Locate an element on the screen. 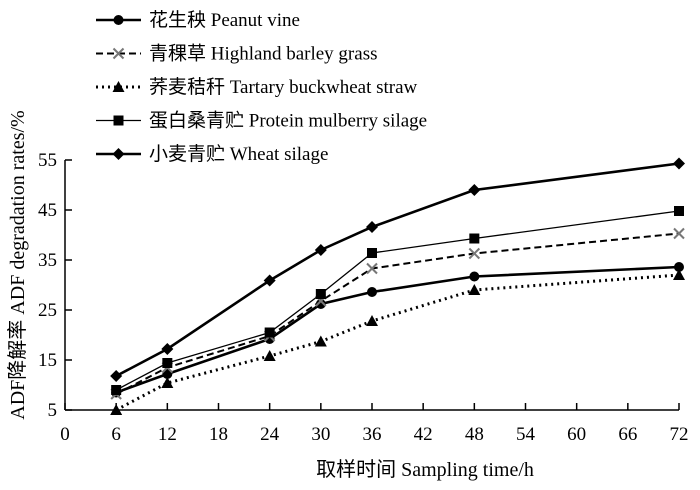 The image size is (700, 490). legend-item: 小麦青贮 Wheat silage is located at coordinates (212, 154).